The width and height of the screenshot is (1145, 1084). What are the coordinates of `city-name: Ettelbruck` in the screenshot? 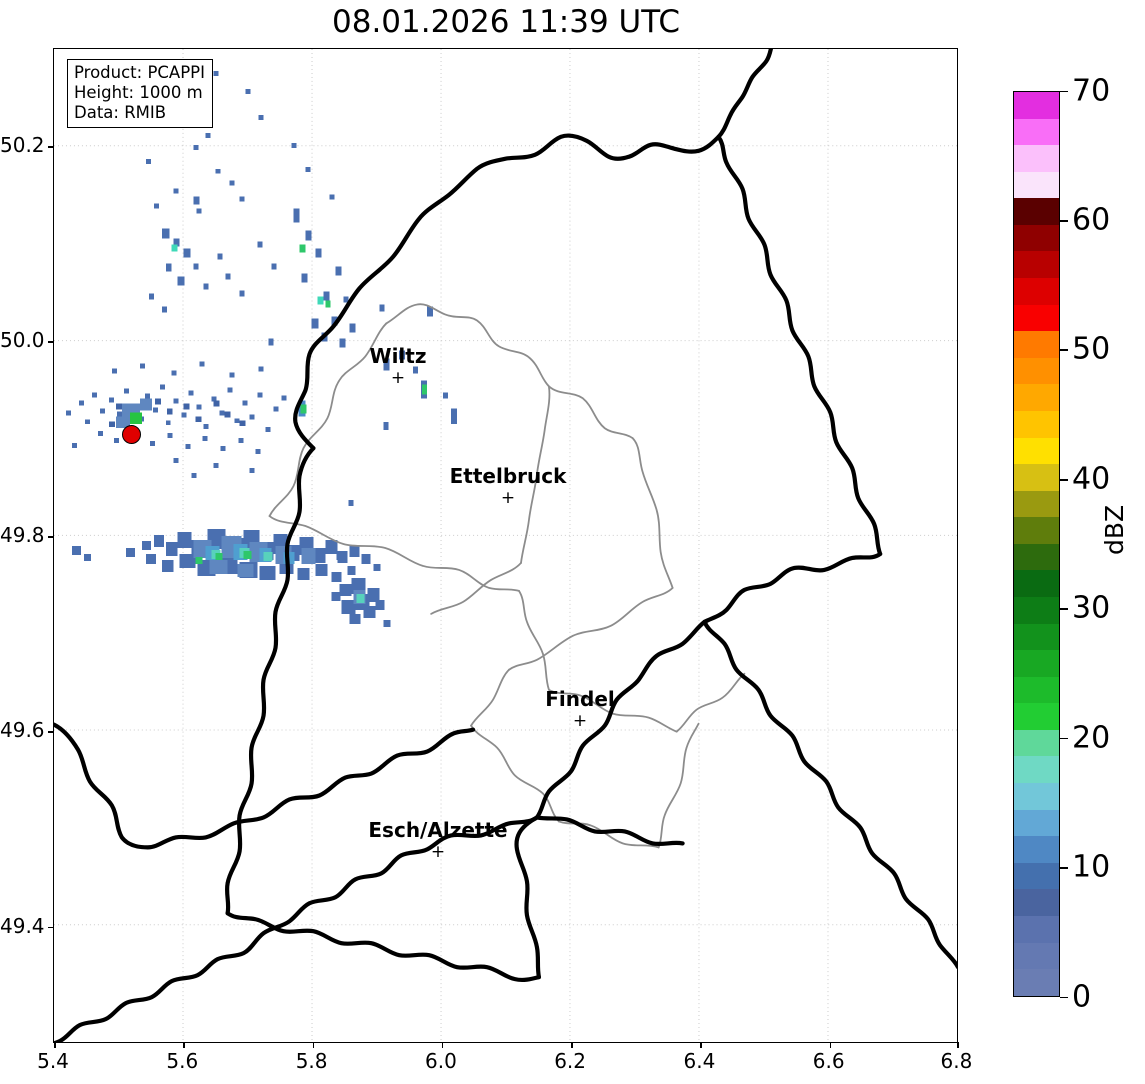 It's located at (508, 476).